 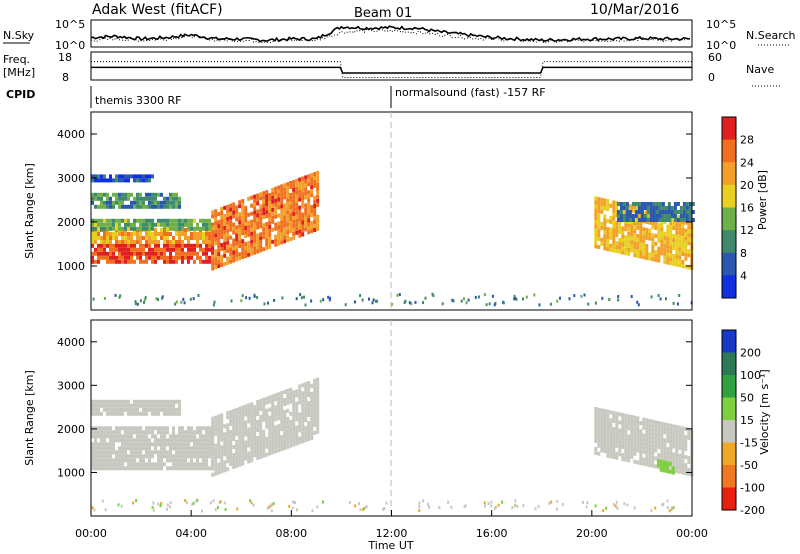 I want to click on power-colorbar-swatch, so click(x=729, y=264).